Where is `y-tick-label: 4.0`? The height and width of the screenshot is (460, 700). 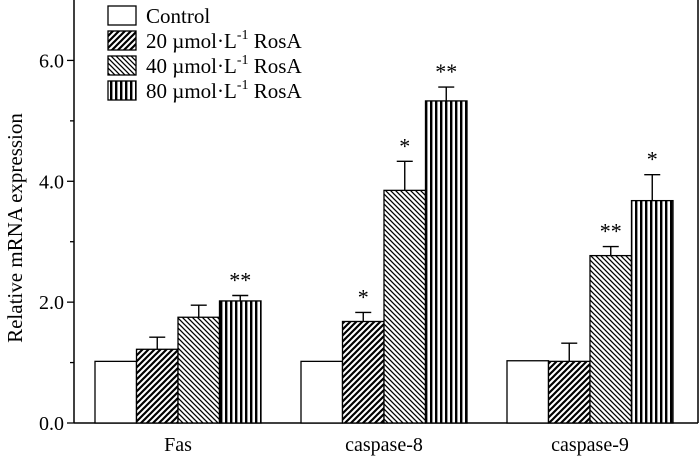
y-tick-label: 4.0 is located at coordinates (51, 182).